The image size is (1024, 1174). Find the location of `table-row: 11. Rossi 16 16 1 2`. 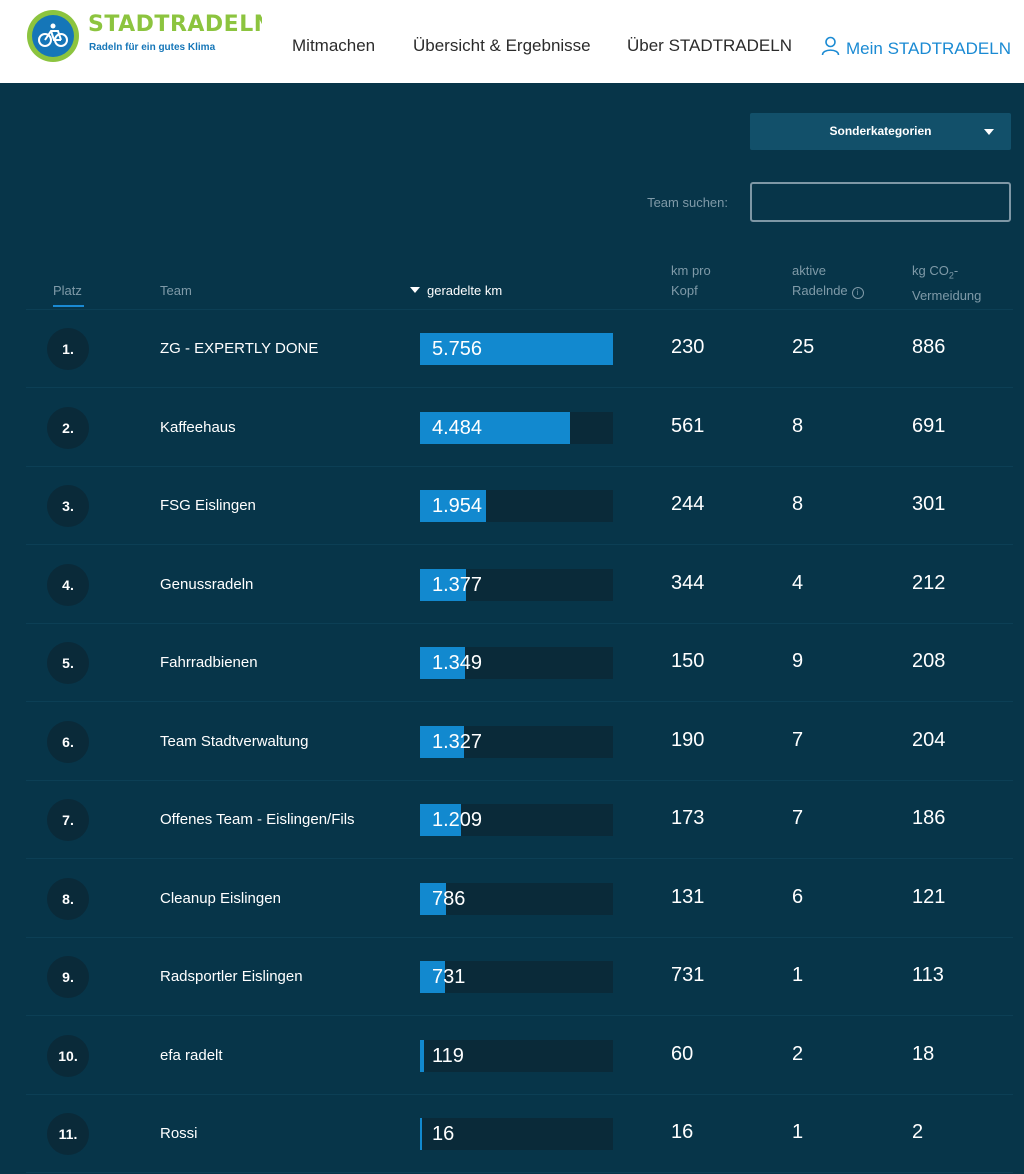

table-row: 11. Rossi 16 16 1 2 is located at coordinates (519, 1134).